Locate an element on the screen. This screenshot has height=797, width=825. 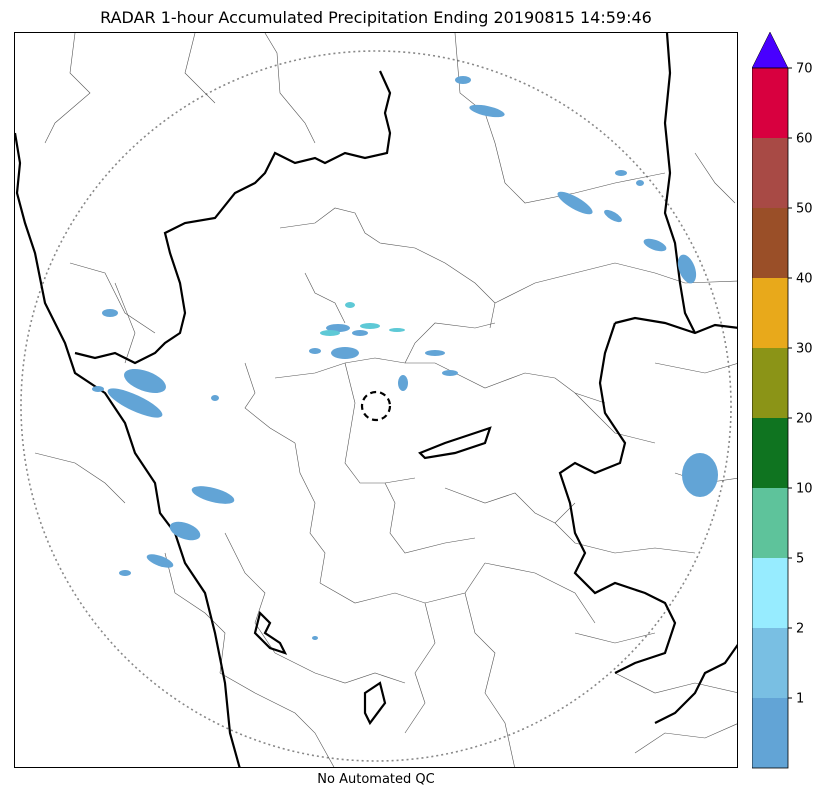
colorbar-tick-label: 5 is located at coordinates (800, 559).